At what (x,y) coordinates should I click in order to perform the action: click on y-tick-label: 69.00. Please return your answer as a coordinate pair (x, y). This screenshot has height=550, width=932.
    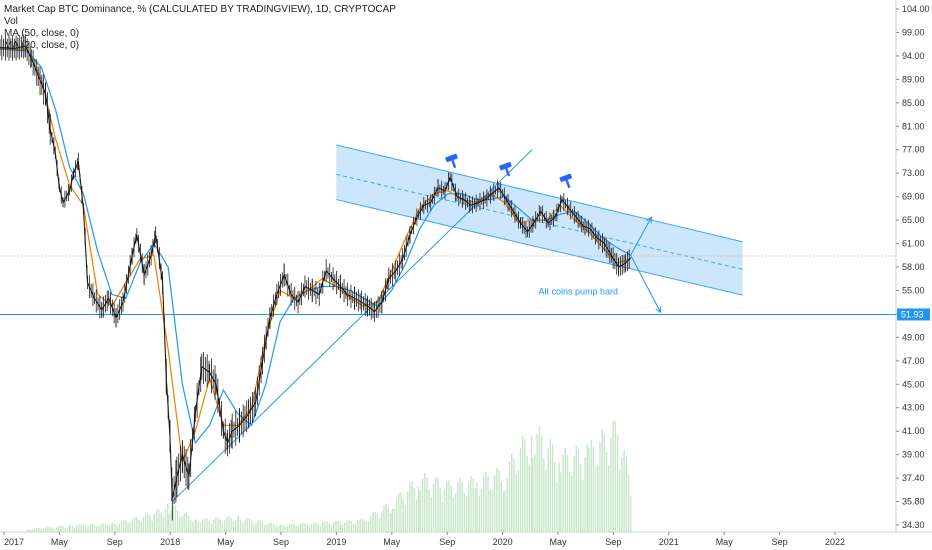
    Looking at the image, I should click on (913, 197).